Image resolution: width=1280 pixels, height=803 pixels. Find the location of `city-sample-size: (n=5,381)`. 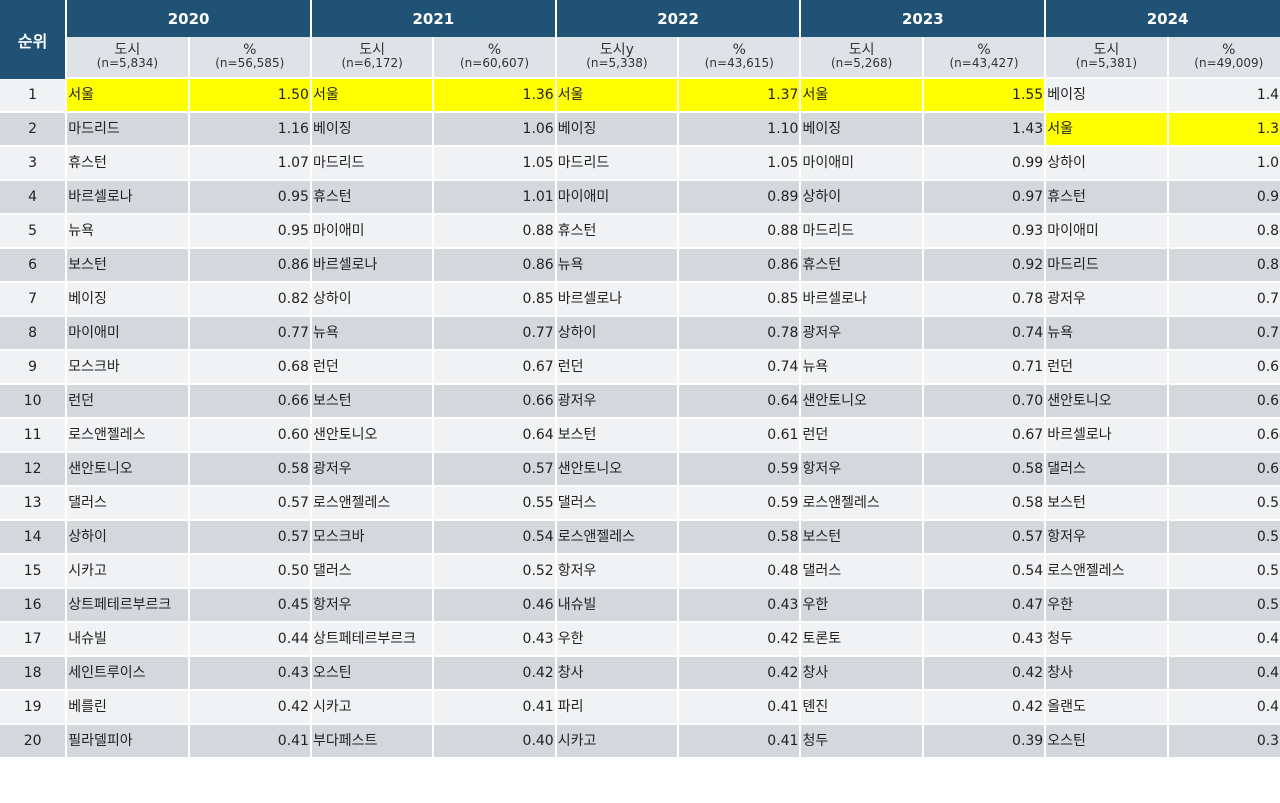

city-sample-size: (n=5,381) is located at coordinates (1106, 63).